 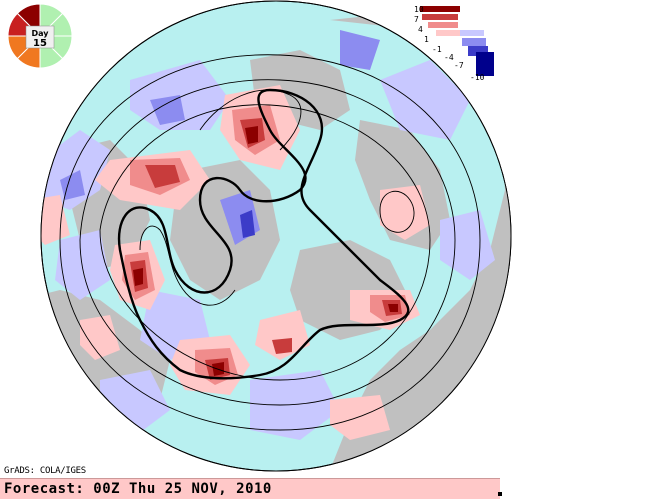 I want to click on day-wheel-segments, so click(x=40, y=36).